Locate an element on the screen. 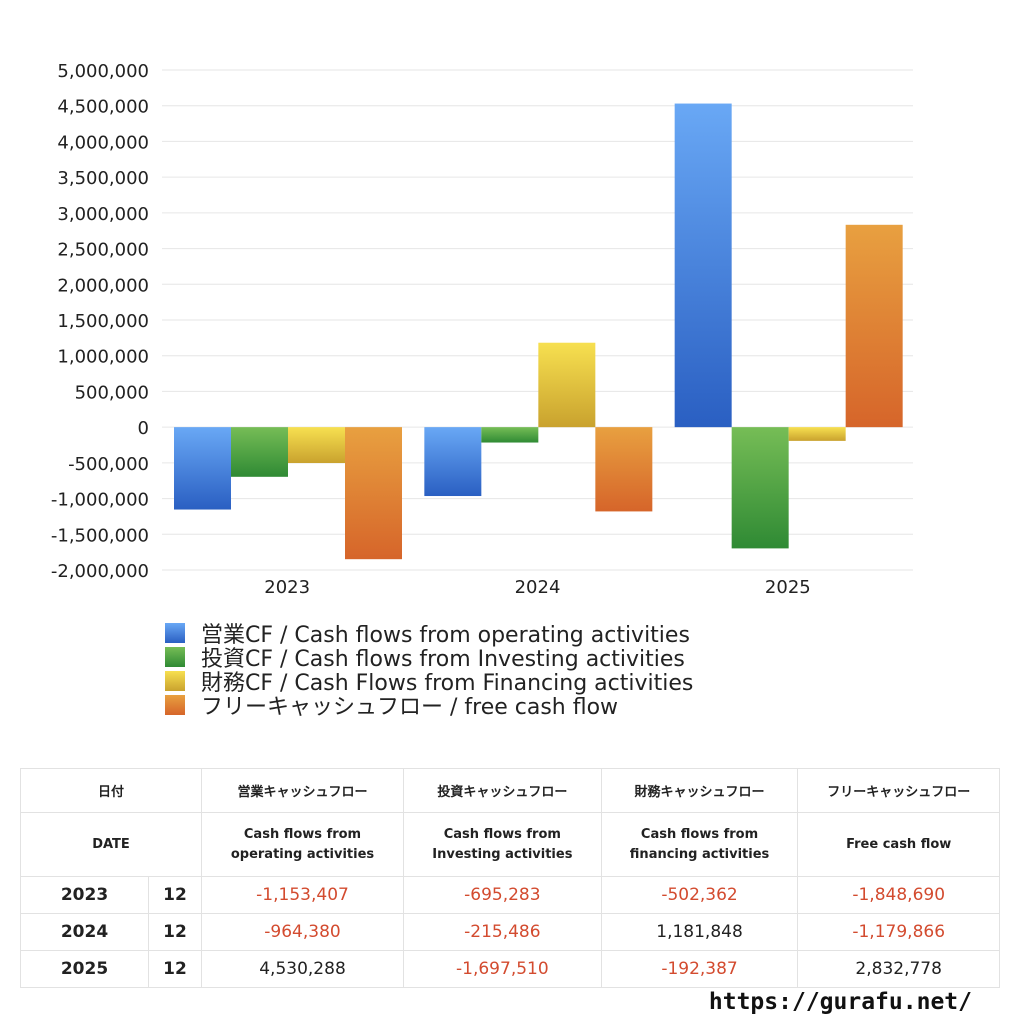 Image resolution: width=1024 pixels, height=1024 pixels. x-tick-label: 2024 is located at coordinates (538, 587).